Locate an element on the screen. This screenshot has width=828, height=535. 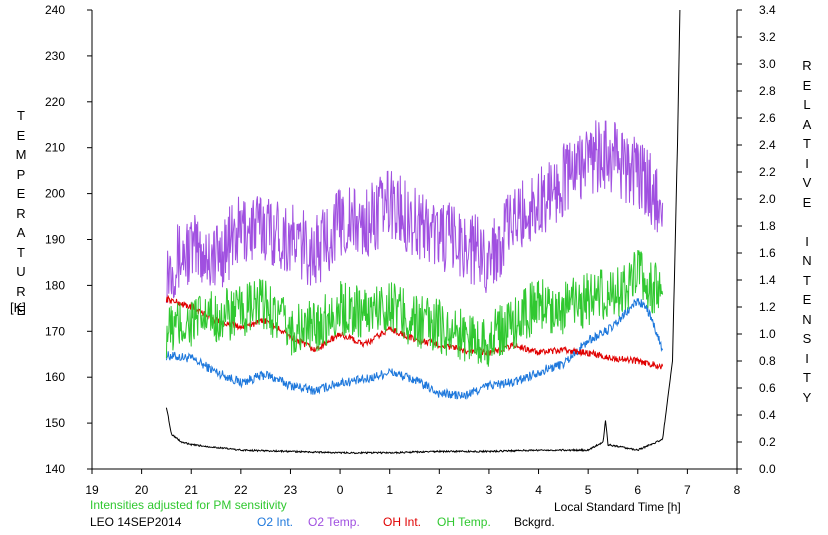
left-tick-label: 230 is located at coordinates (55, 56).